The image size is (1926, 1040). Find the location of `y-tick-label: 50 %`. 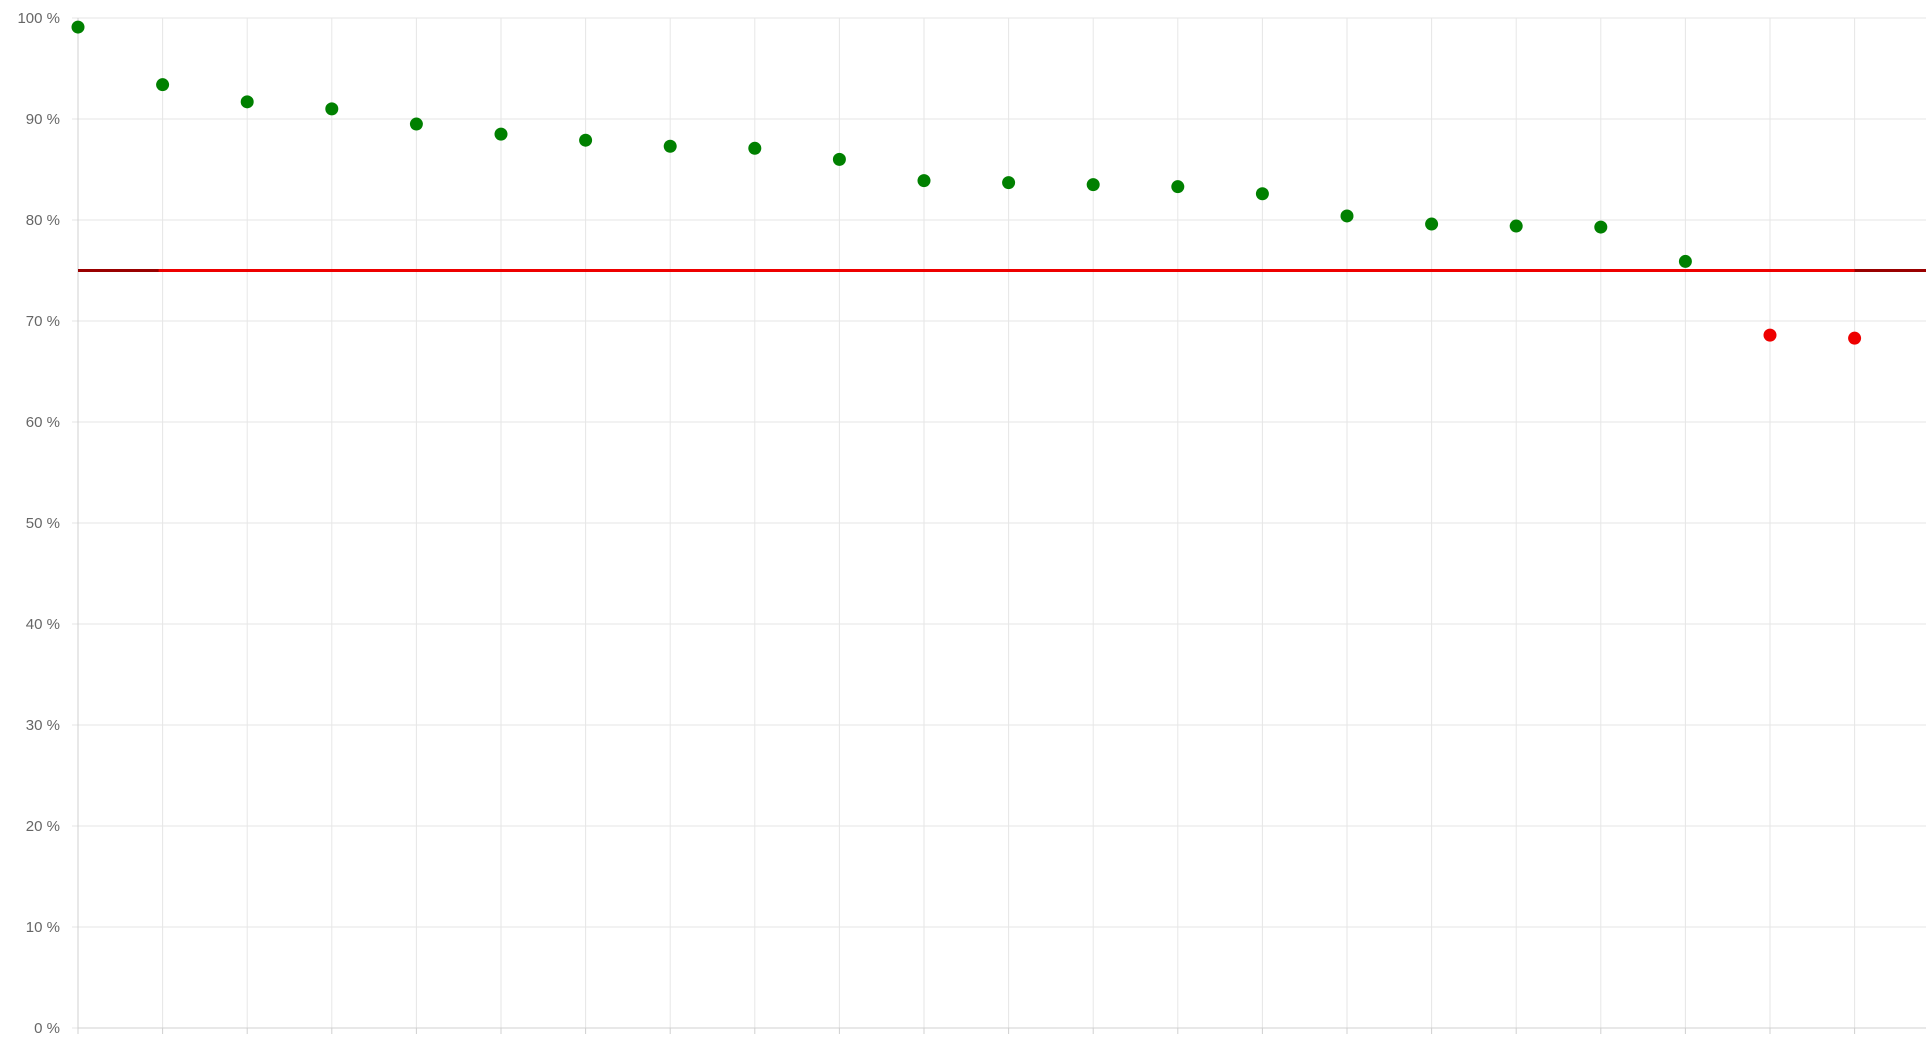

y-tick-label: 50 % is located at coordinates (43, 523).